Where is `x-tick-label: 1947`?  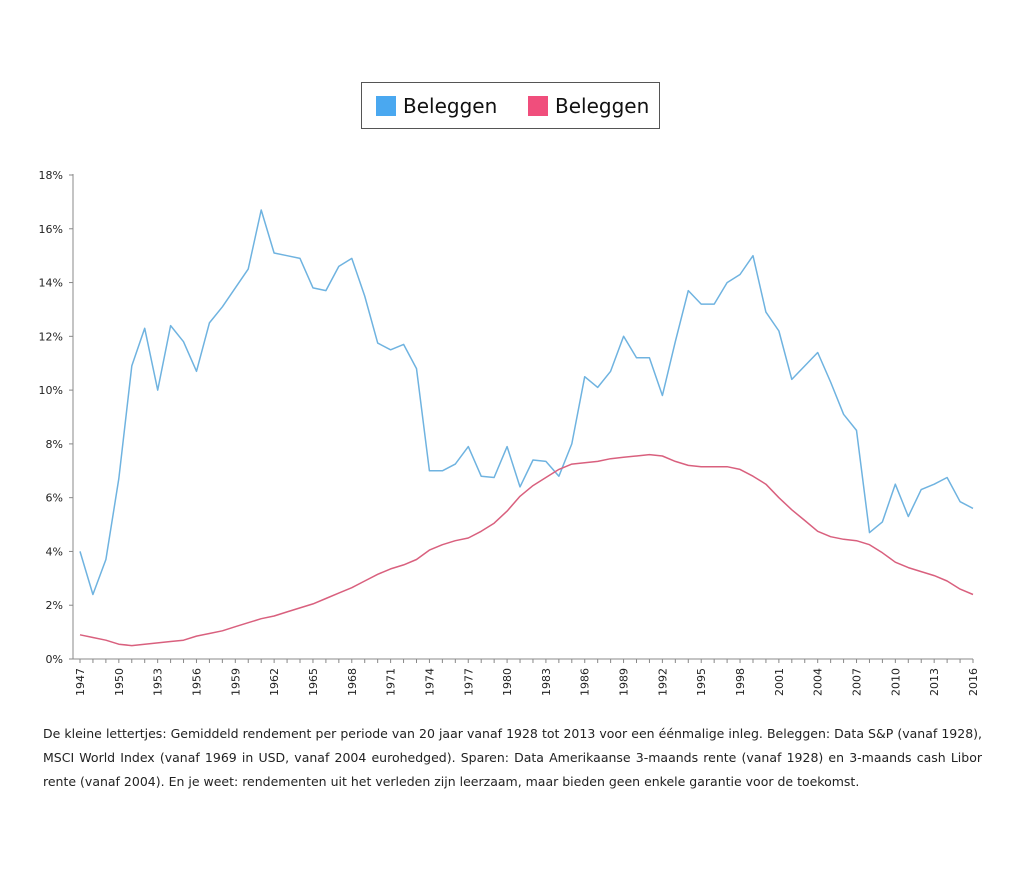 x-tick-label: 1947 is located at coordinates (80, 682).